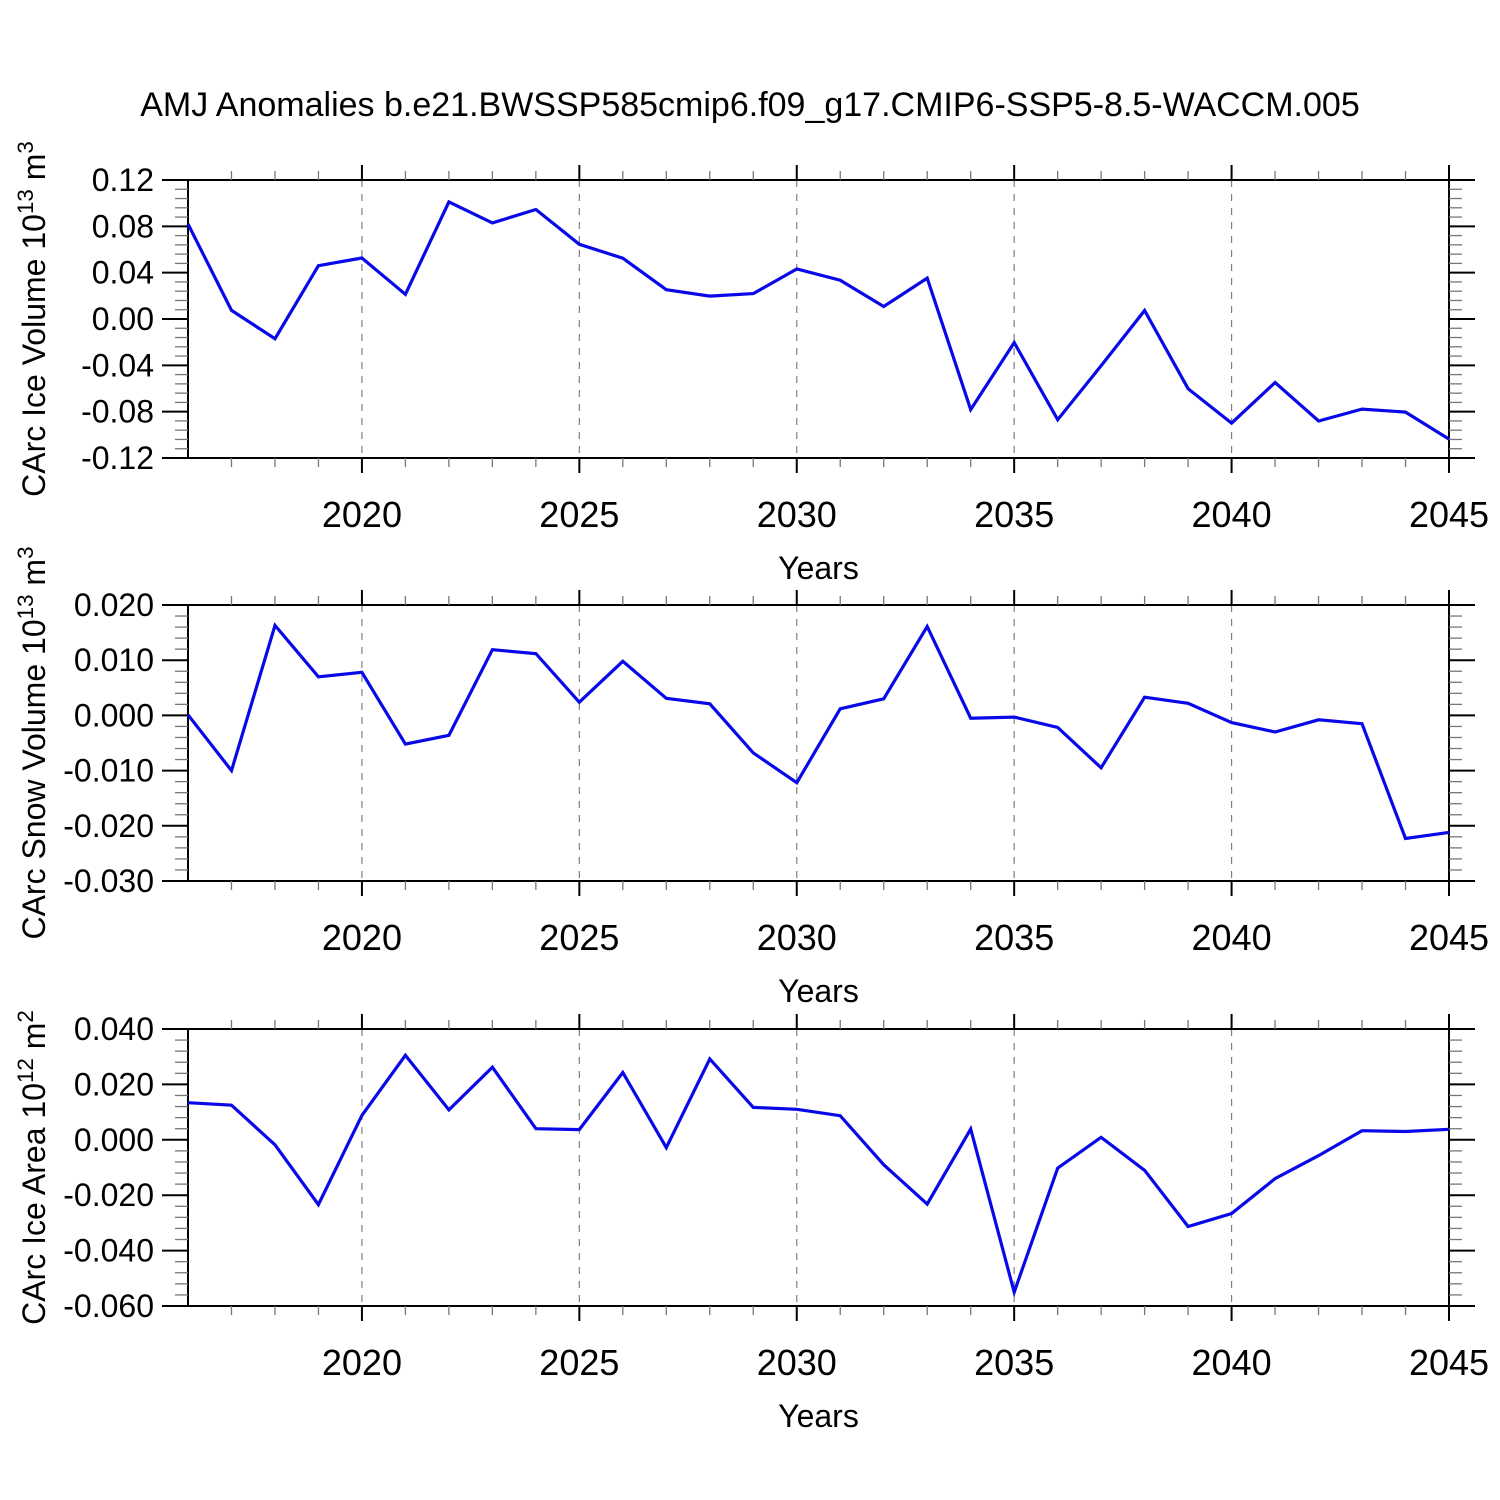  I want to click on y-axis-title: CArc Snow Volume 1013 m3, so click(32, 742).